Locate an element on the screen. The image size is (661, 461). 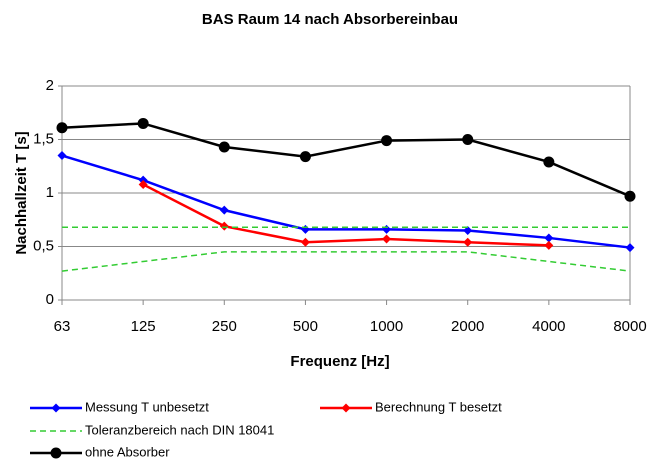
y-tick-label: 1 is located at coordinates (50, 192).